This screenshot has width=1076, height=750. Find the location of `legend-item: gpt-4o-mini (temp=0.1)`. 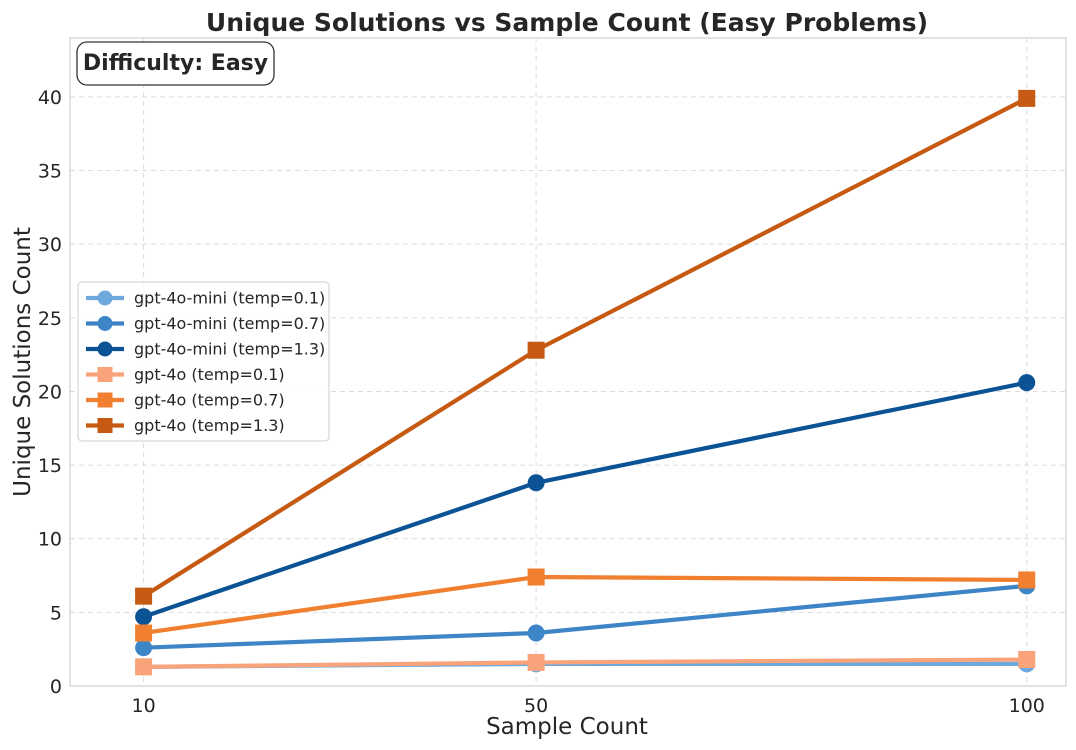

legend-item: gpt-4o-mini (temp=0.1) is located at coordinates (205, 298).